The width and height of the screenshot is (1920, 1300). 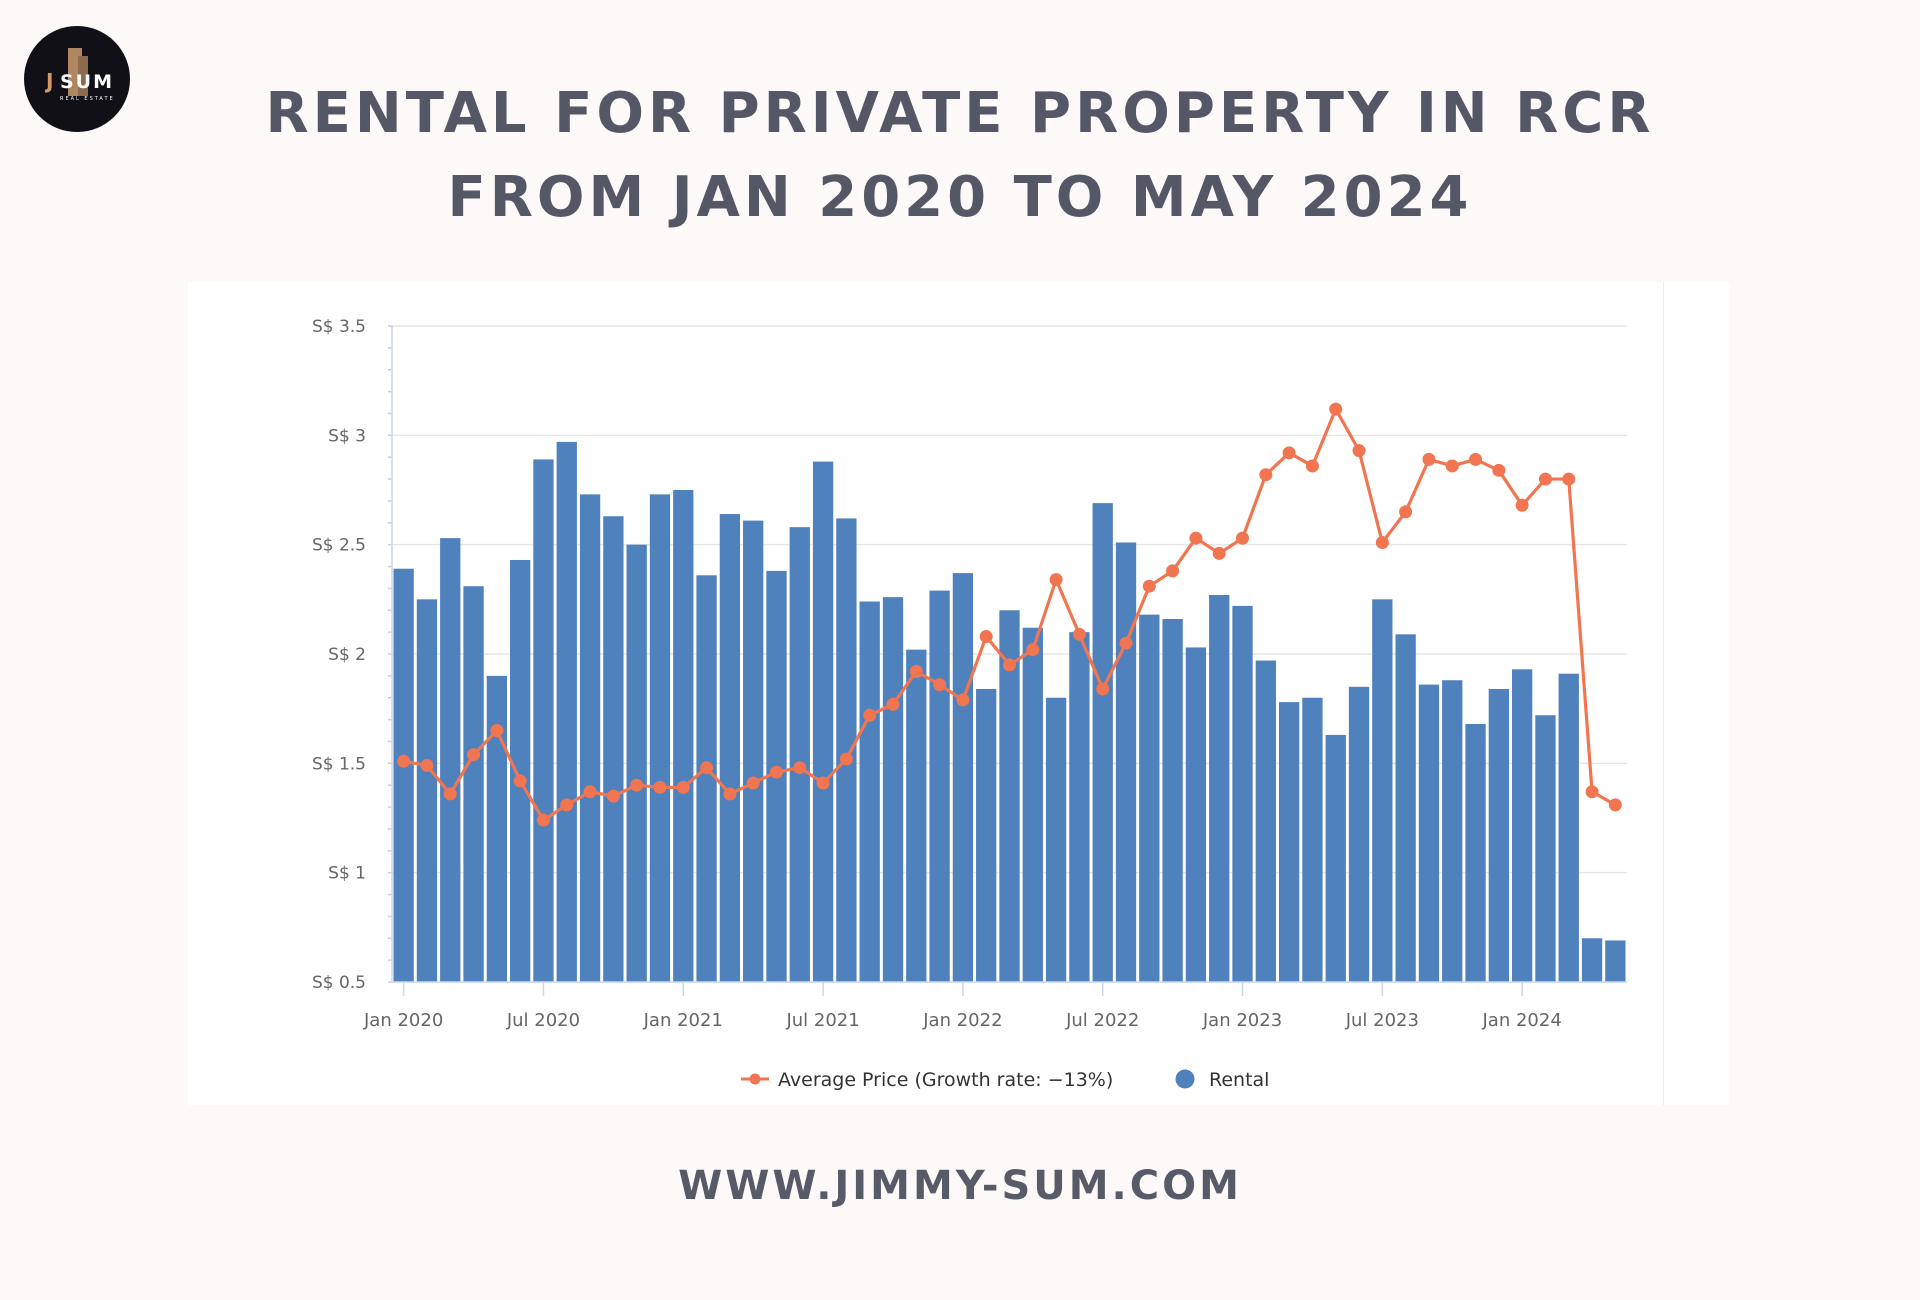 What do you see at coordinates (755, 1079) in the screenshot?
I see `legend-line-marker-icon` at bounding box center [755, 1079].